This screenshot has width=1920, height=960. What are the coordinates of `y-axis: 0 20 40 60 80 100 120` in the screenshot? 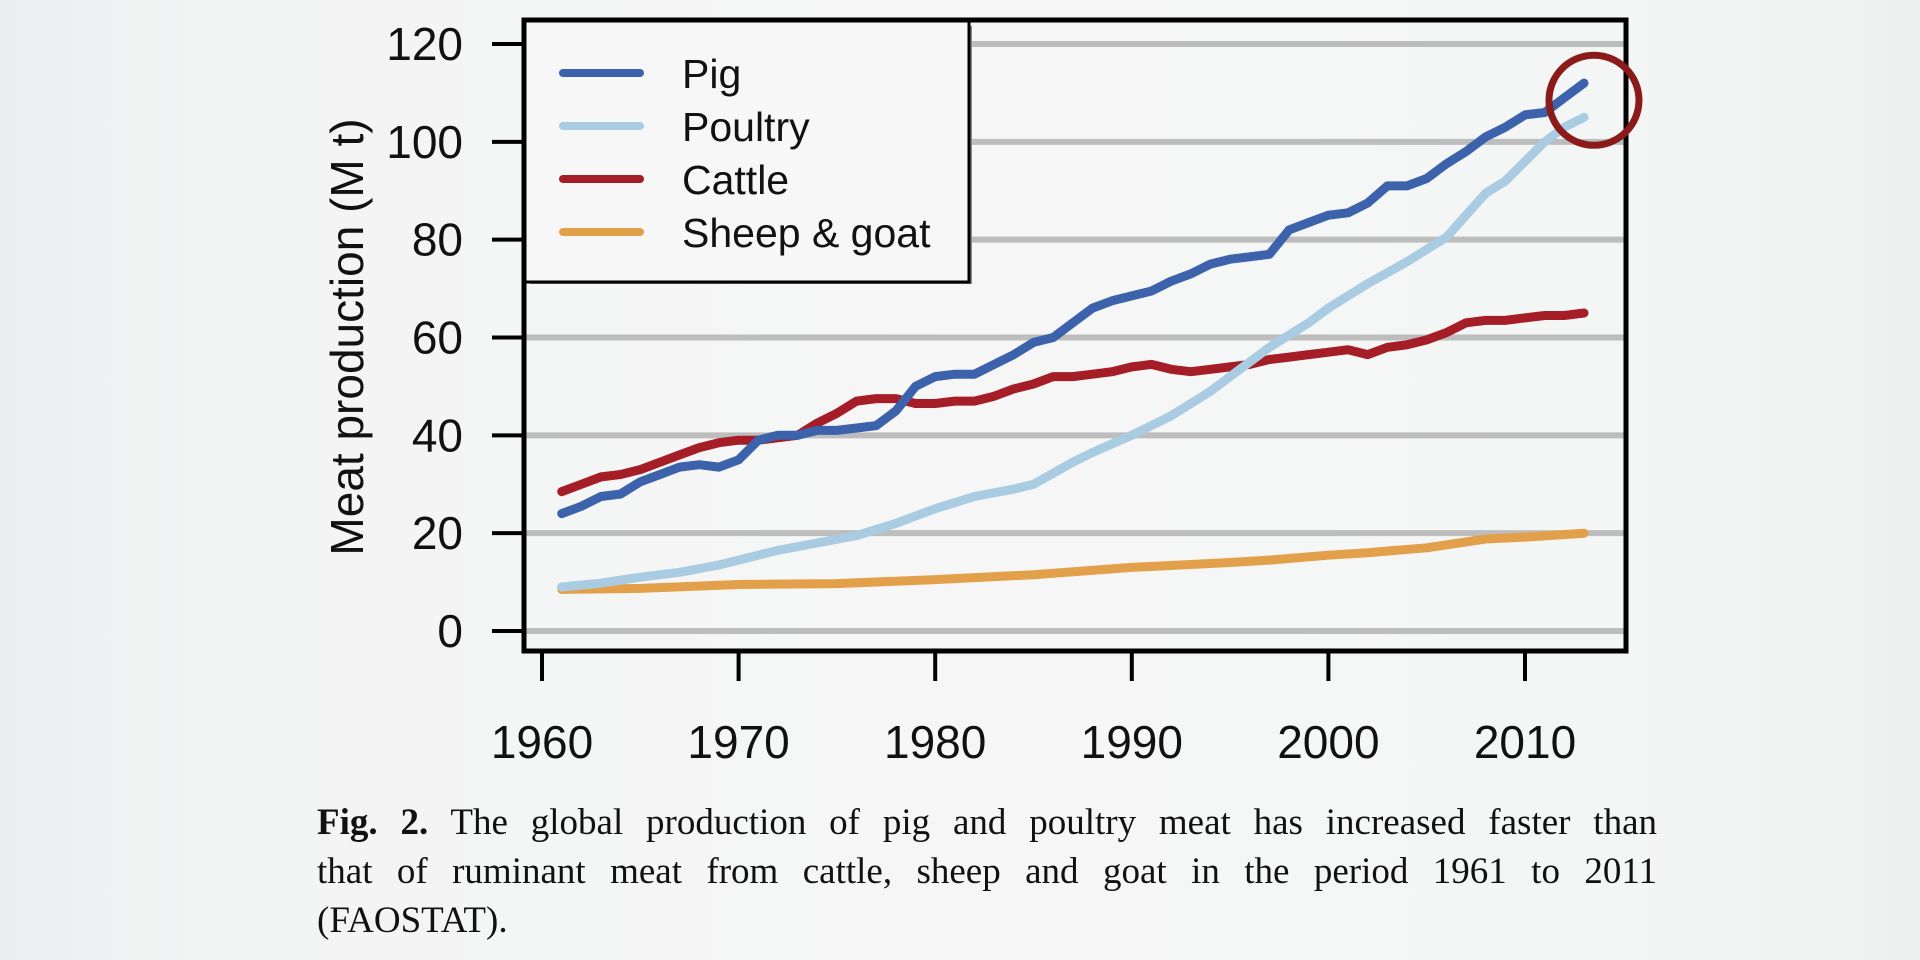 It's located at (455, 337).